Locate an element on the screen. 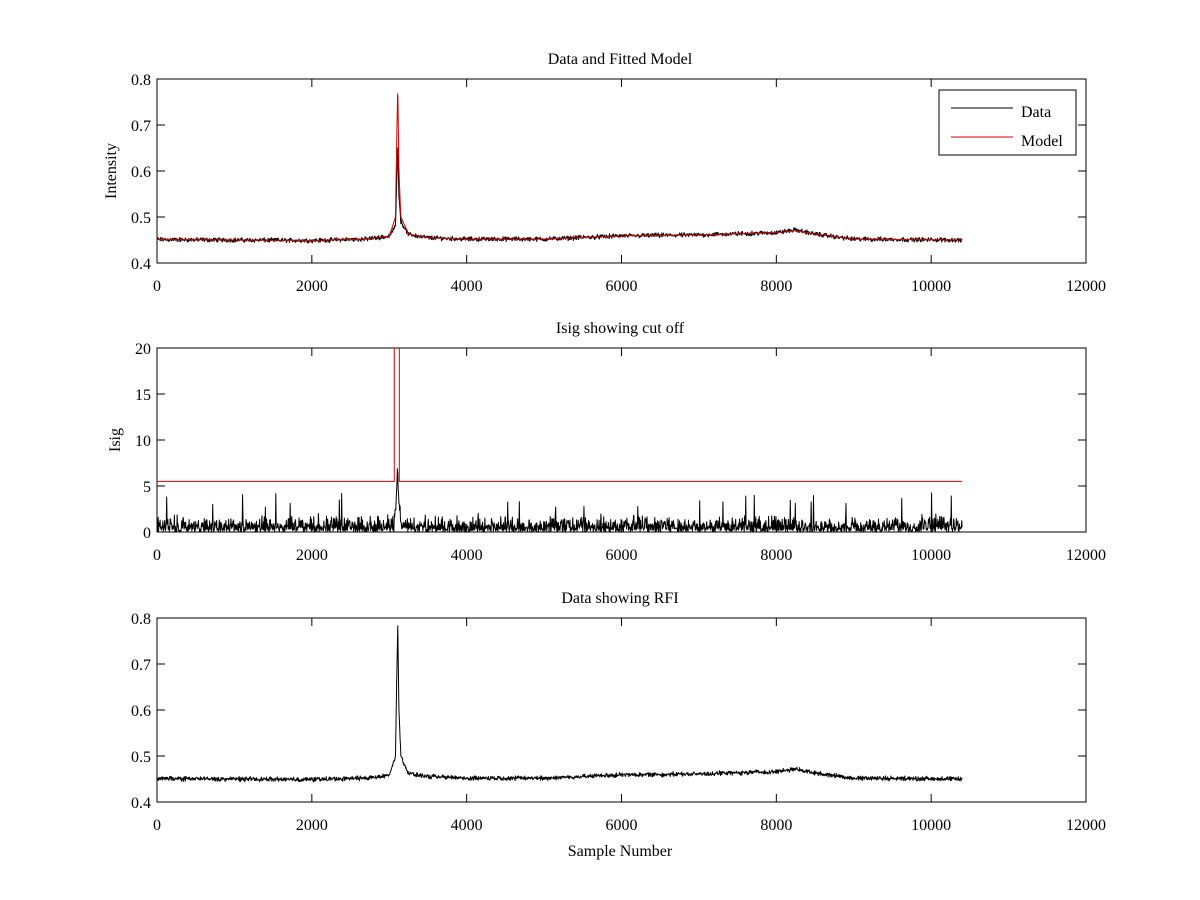 Image resolution: width=1200 pixels, height=900 pixels. legend-label-model: Model is located at coordinates (1042, 141).